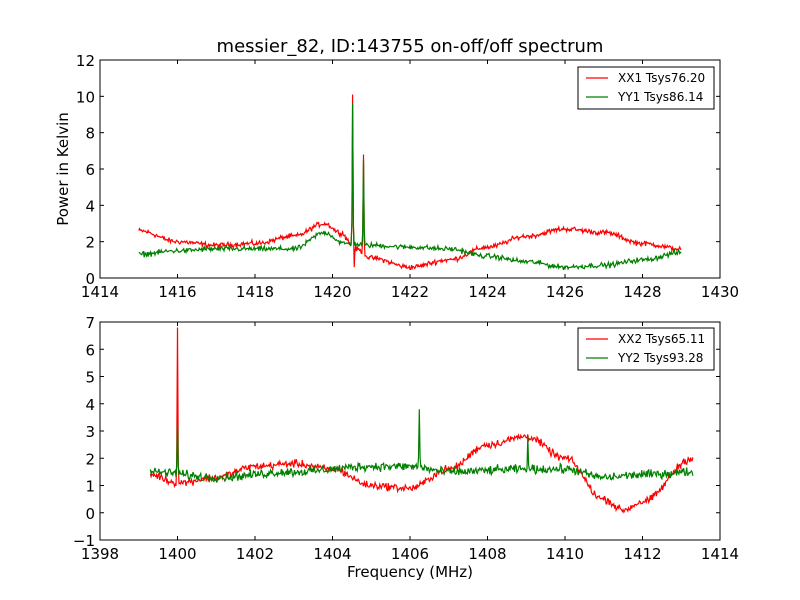  What do you see at coordinates (85, 61) in the screenshot?
I see `y-tick-label: 12` at bounding box center [85, 61].